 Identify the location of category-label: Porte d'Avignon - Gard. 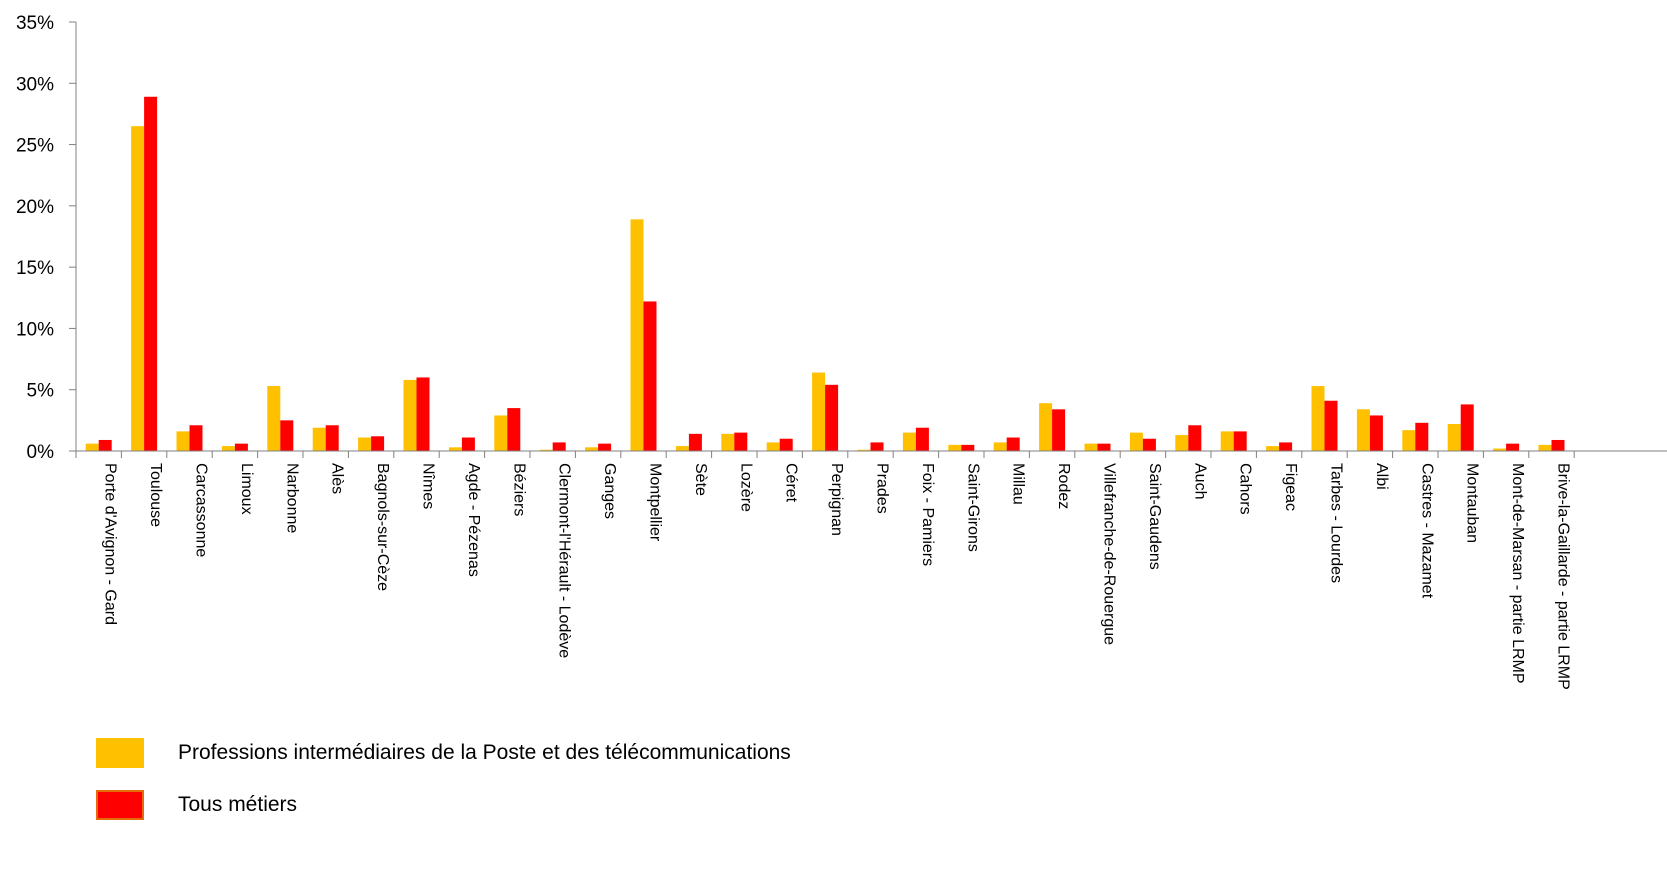
(110, 544).